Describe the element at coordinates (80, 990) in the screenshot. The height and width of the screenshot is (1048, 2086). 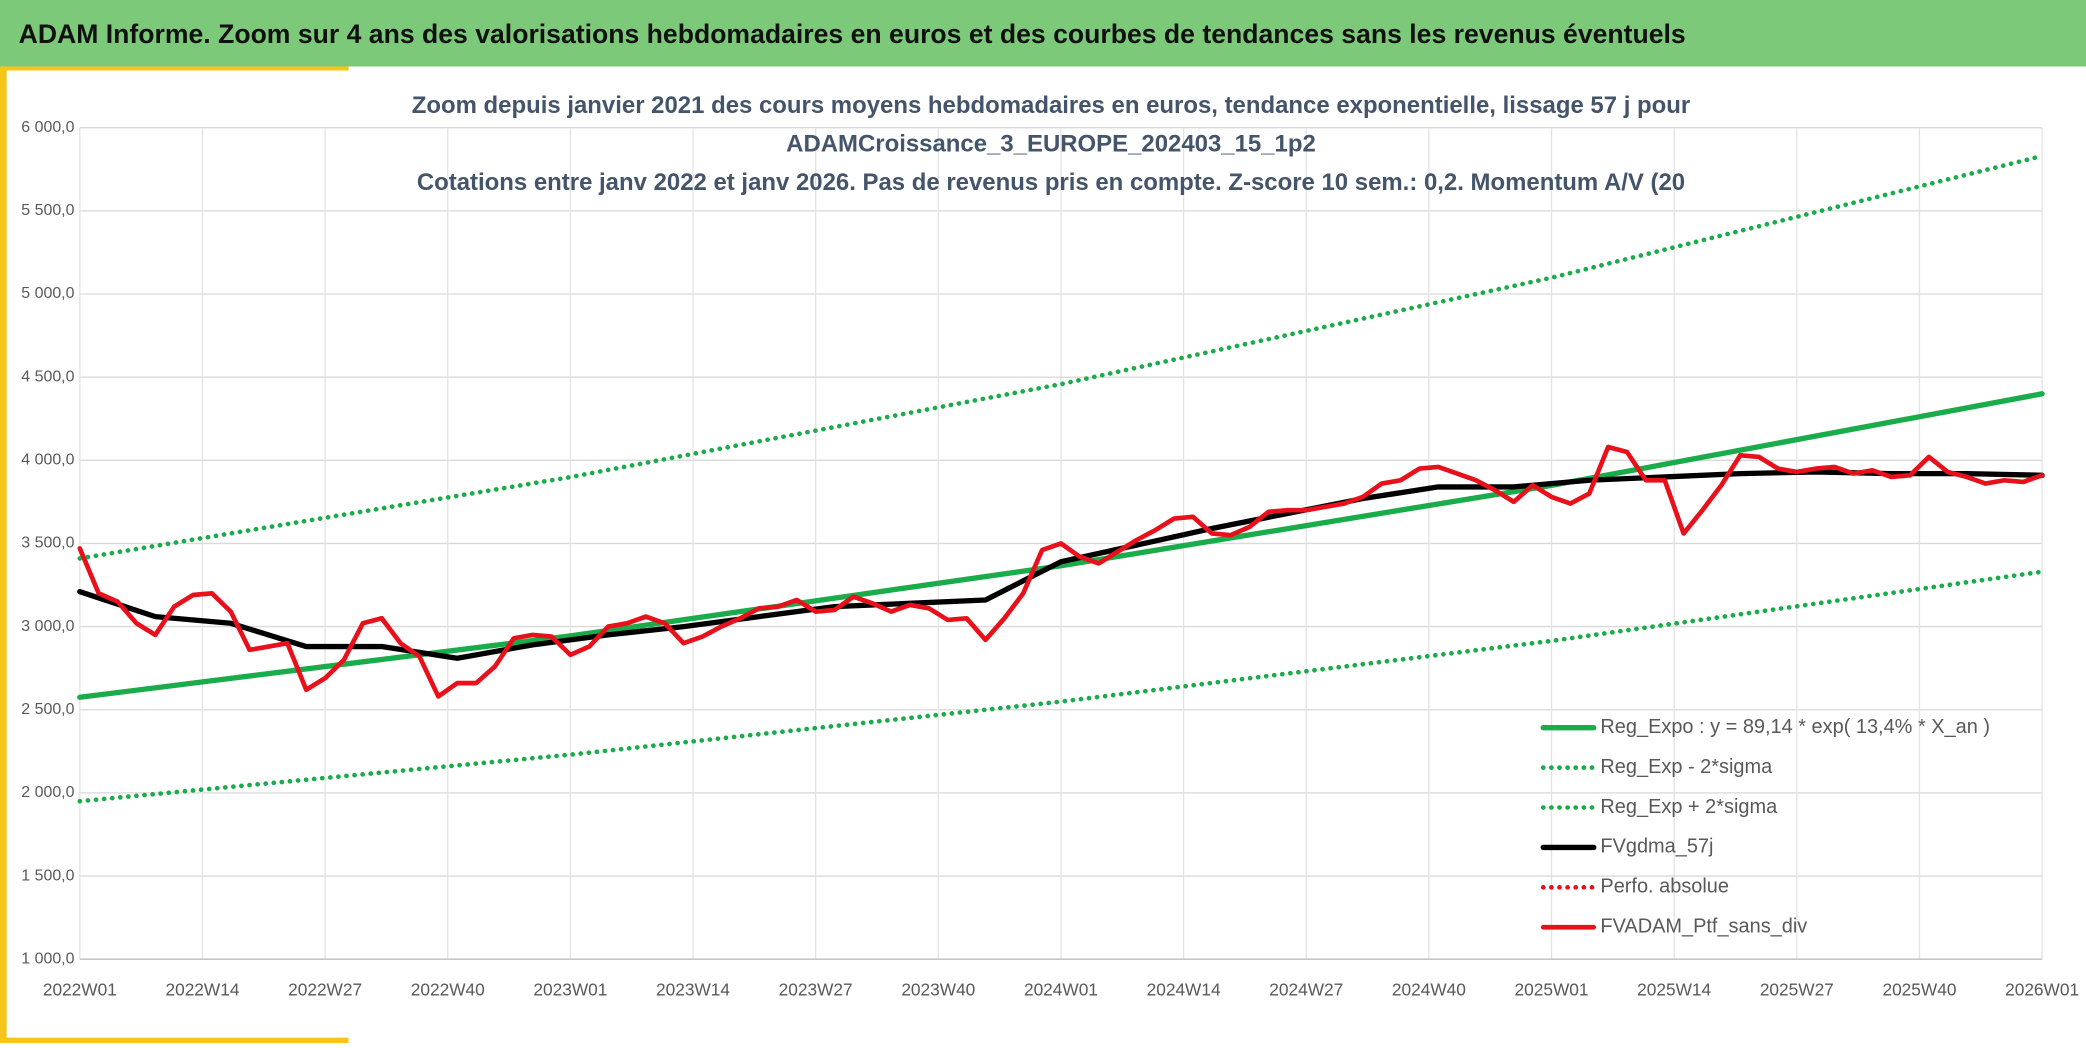
I see `x-tick-label: 2022W01` at that location.